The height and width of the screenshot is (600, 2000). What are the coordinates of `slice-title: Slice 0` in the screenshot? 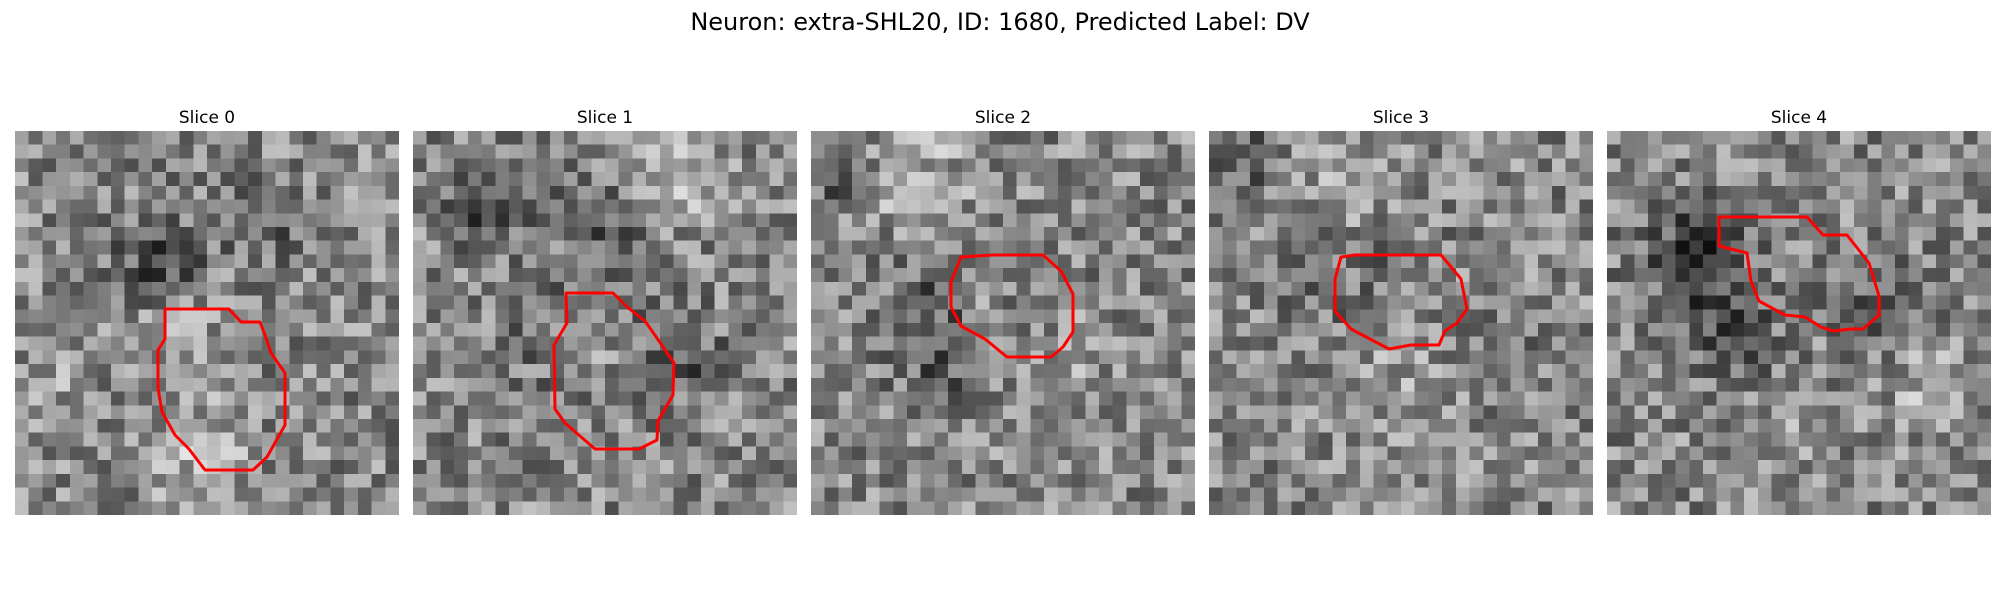 It's located at (207, 118).